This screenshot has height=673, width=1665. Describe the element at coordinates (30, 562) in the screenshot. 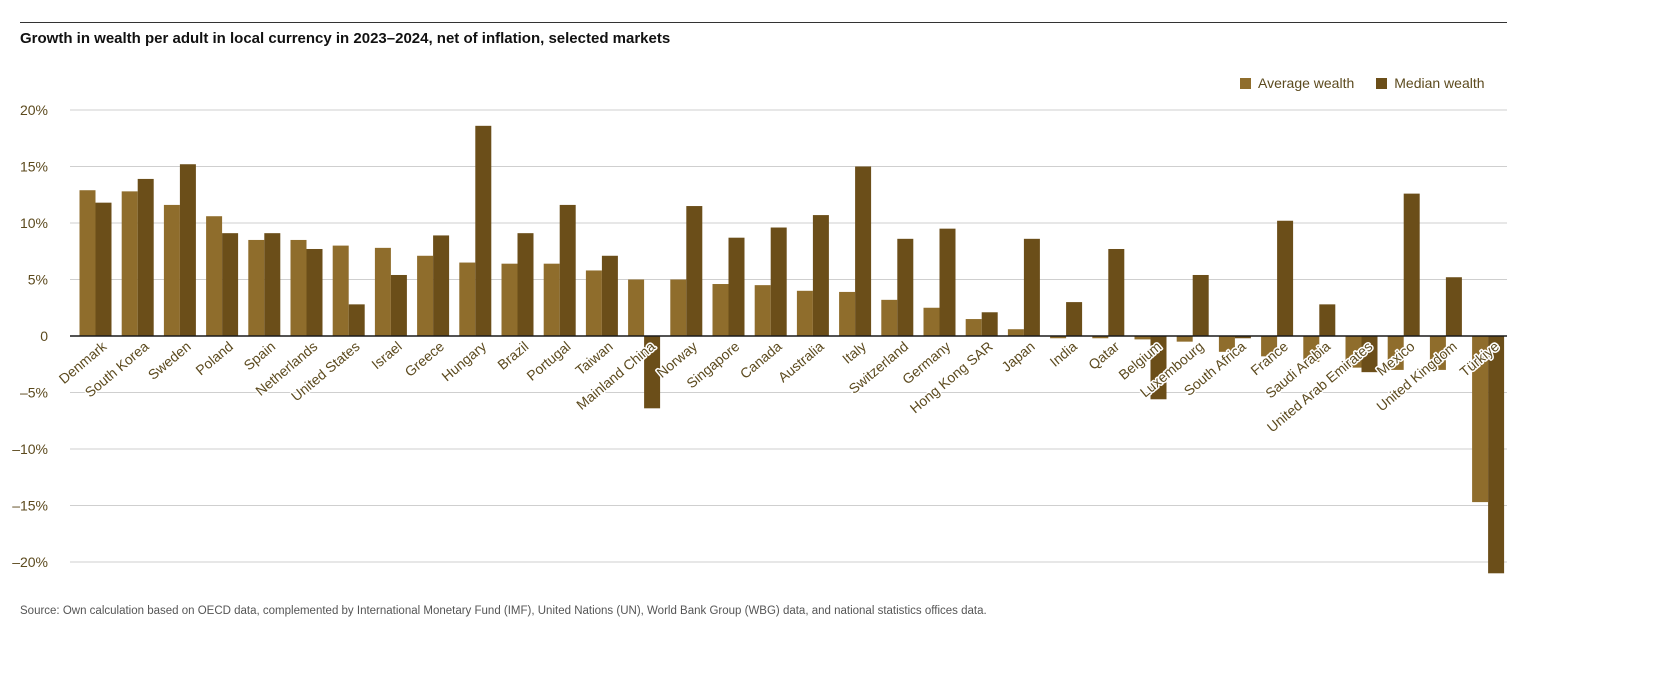

I see `y-tick-label: –20%` at that location.